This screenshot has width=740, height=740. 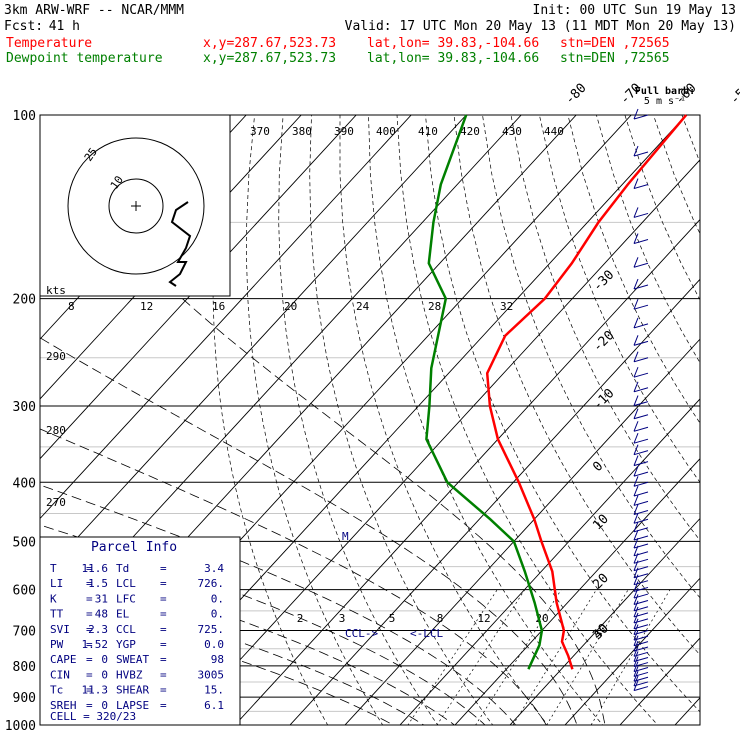 What do you see at coordinates (63, 659) in the screenshot?
I see `parcel-key: CAPE` at bounding box center [63, 659].